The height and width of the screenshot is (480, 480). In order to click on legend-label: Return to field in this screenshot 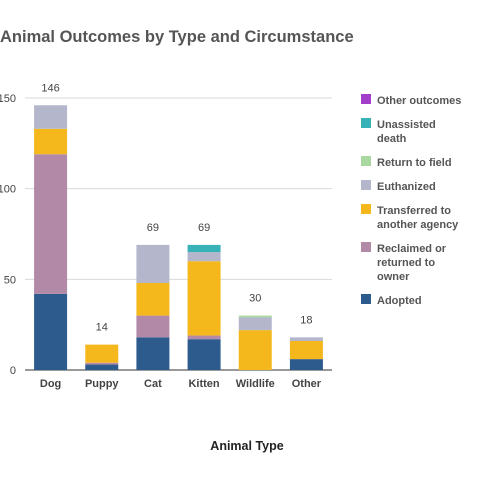, I will do `click(414, 163)`.